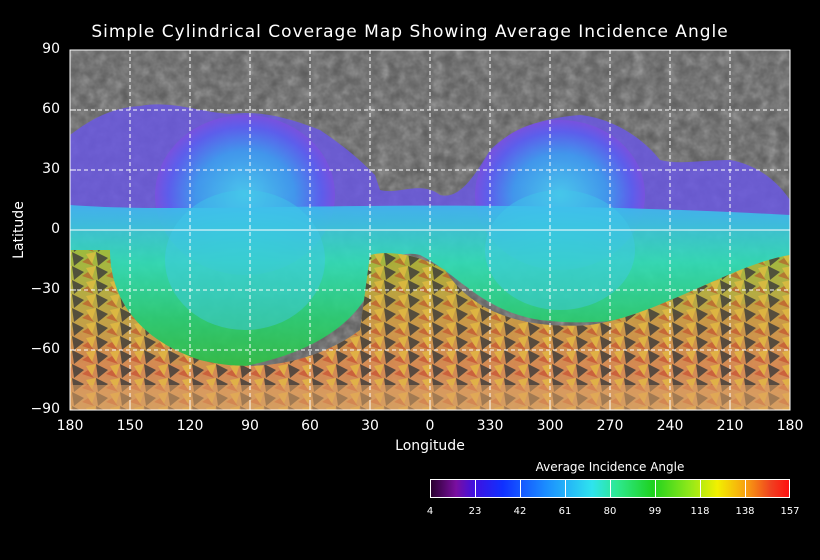  I want to click on y-tick-label: 60, so click(51, 109).